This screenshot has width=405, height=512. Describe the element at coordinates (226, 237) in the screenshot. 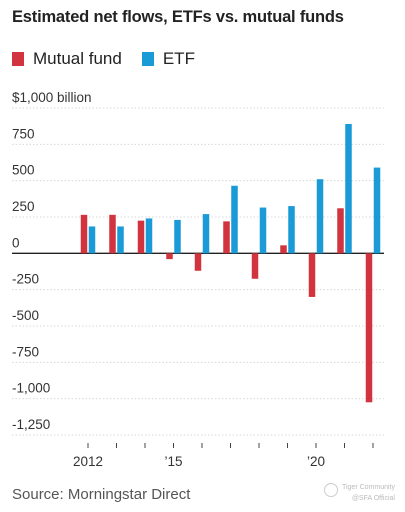

I see `bar-mutual-fund-2017` at that location.